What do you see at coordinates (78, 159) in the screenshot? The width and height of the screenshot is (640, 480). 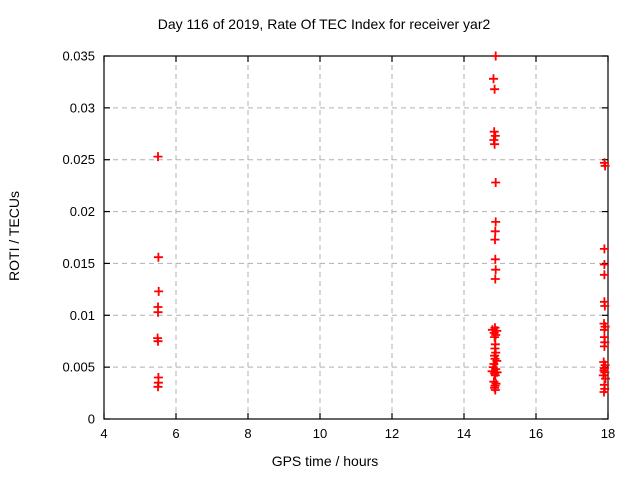 I see `svg-text: 0.025` at bounding box center [78, 159].